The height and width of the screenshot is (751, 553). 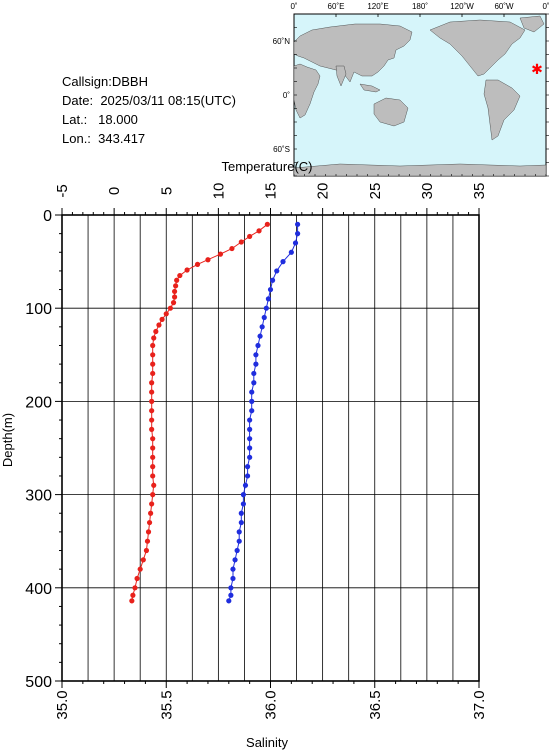 What do you see at coordinates (122, 138) in the screenshot?
I see `lon-value: 343.417` at bounding box center [122, 138].